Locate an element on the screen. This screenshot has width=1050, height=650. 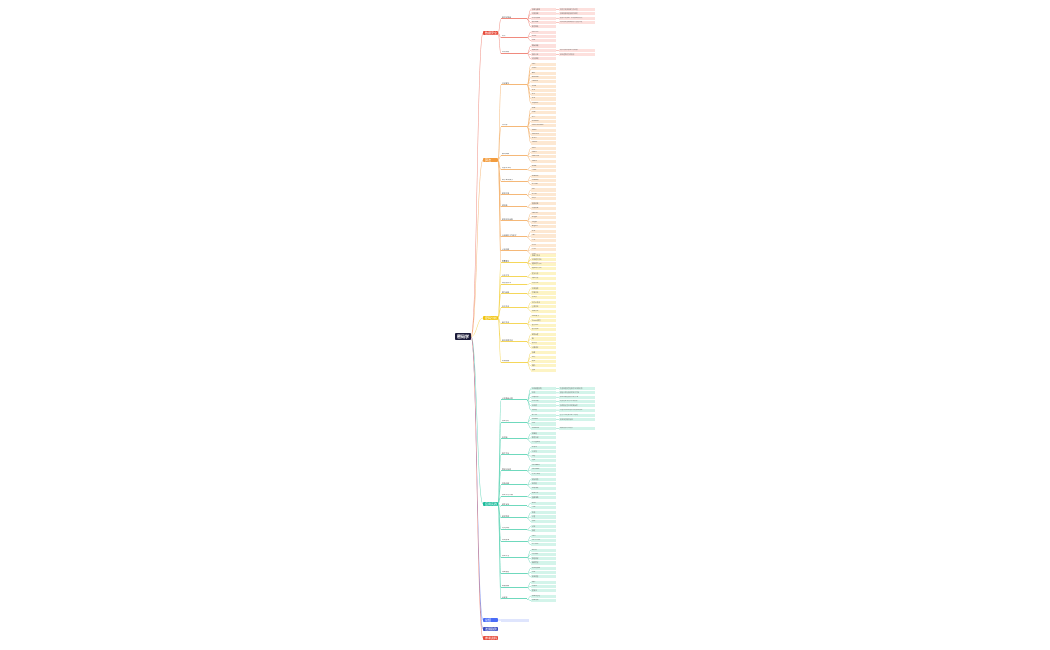
leaf-node: 工作量证明 is located at coordinates (543, 442).